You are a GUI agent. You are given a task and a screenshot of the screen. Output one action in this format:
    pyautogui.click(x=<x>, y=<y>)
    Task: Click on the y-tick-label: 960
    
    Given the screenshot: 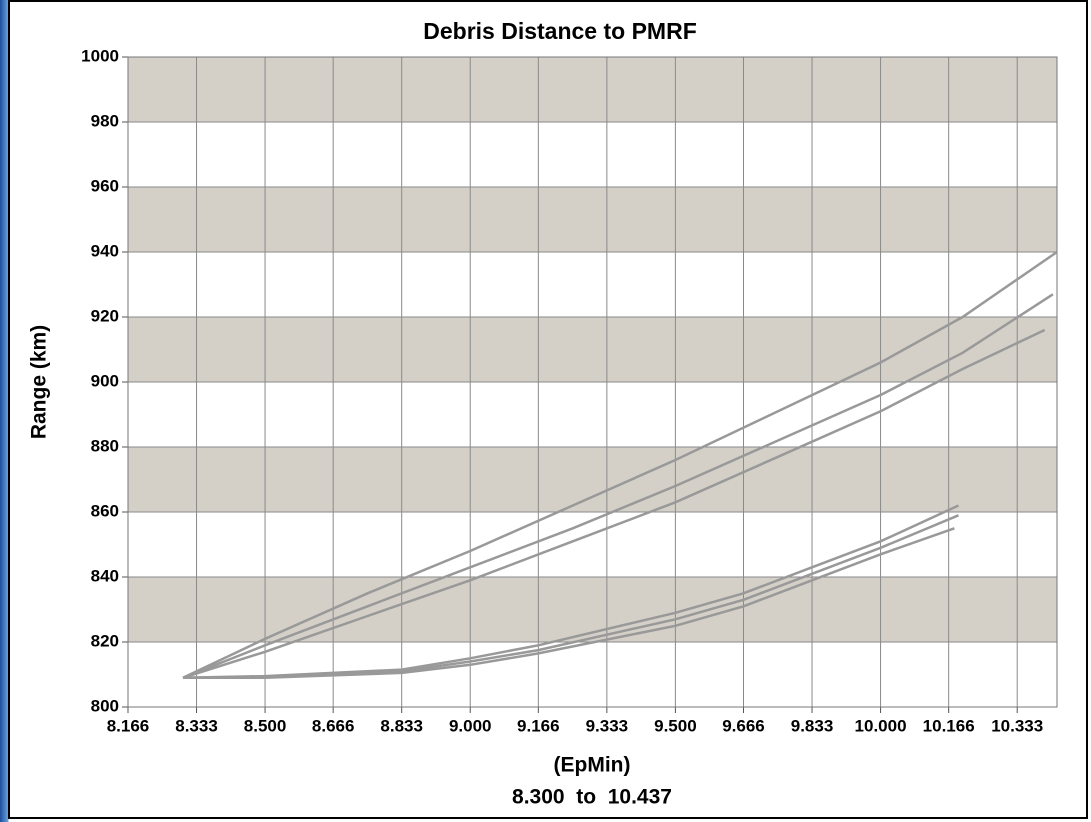 What is the action you would take?
    pyautogui.click(x=105, y=185)
    